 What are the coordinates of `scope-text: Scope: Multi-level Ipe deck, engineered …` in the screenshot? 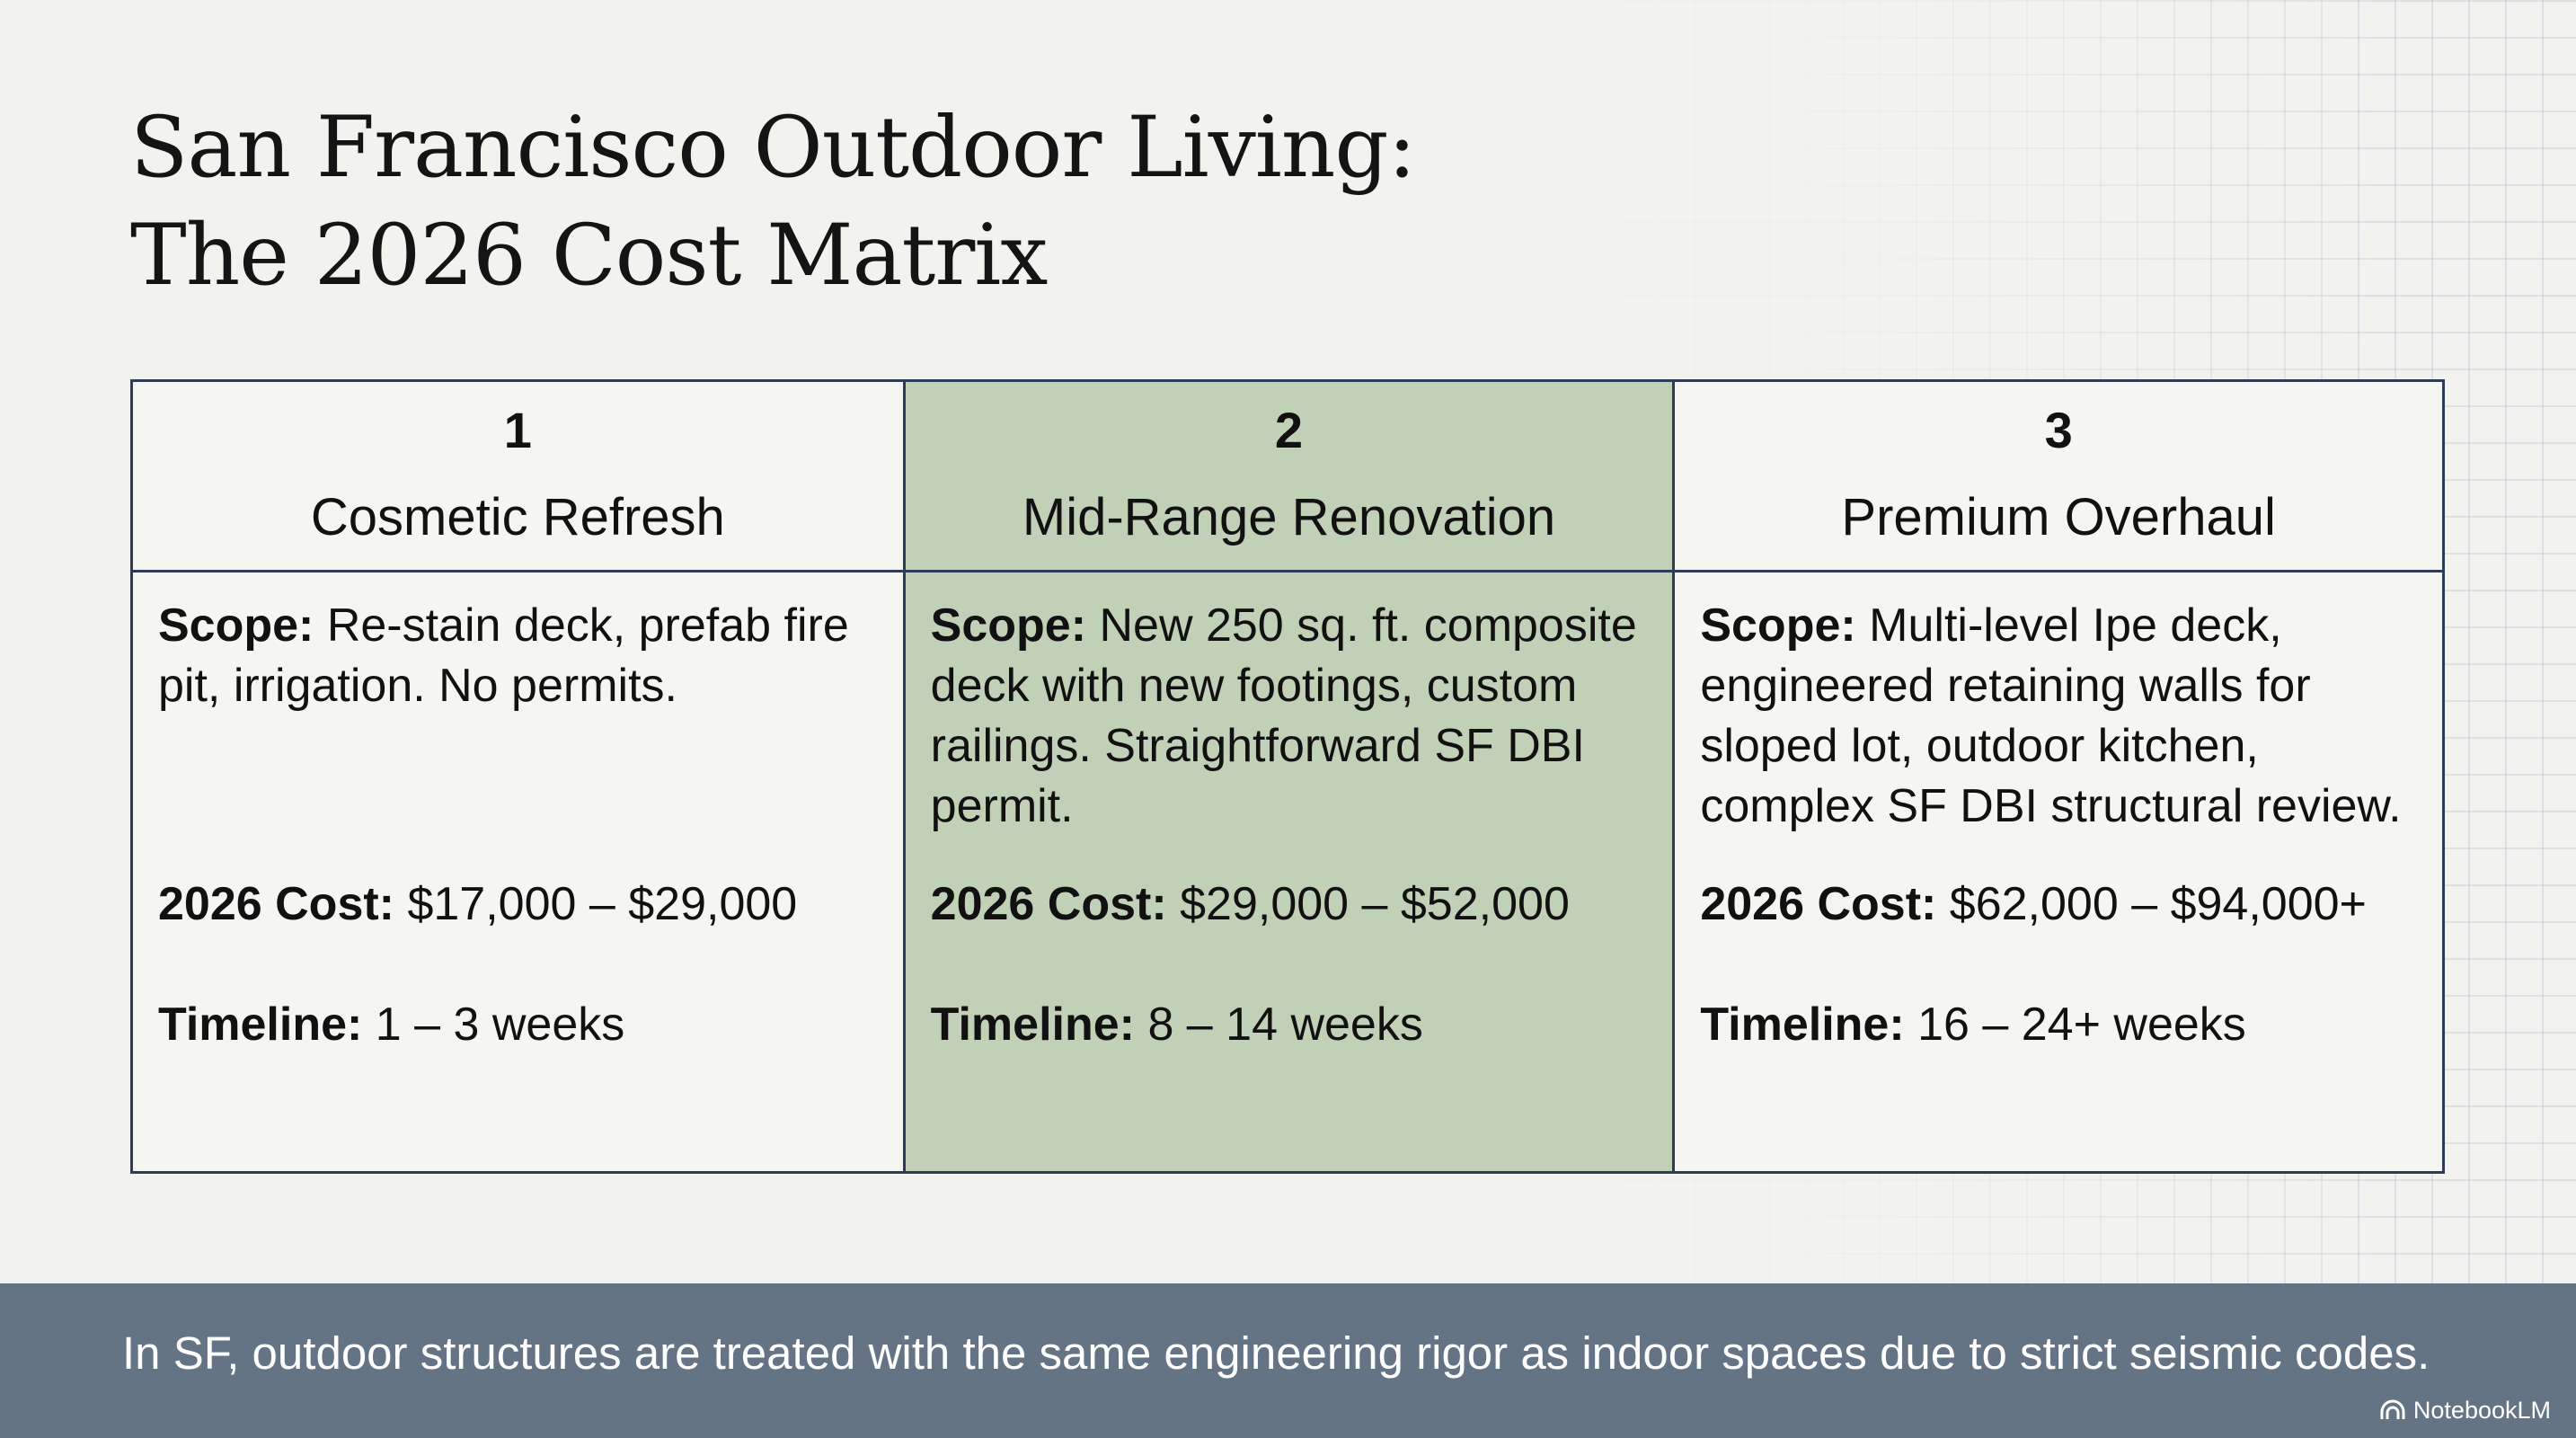 It's located at (2060, 735).